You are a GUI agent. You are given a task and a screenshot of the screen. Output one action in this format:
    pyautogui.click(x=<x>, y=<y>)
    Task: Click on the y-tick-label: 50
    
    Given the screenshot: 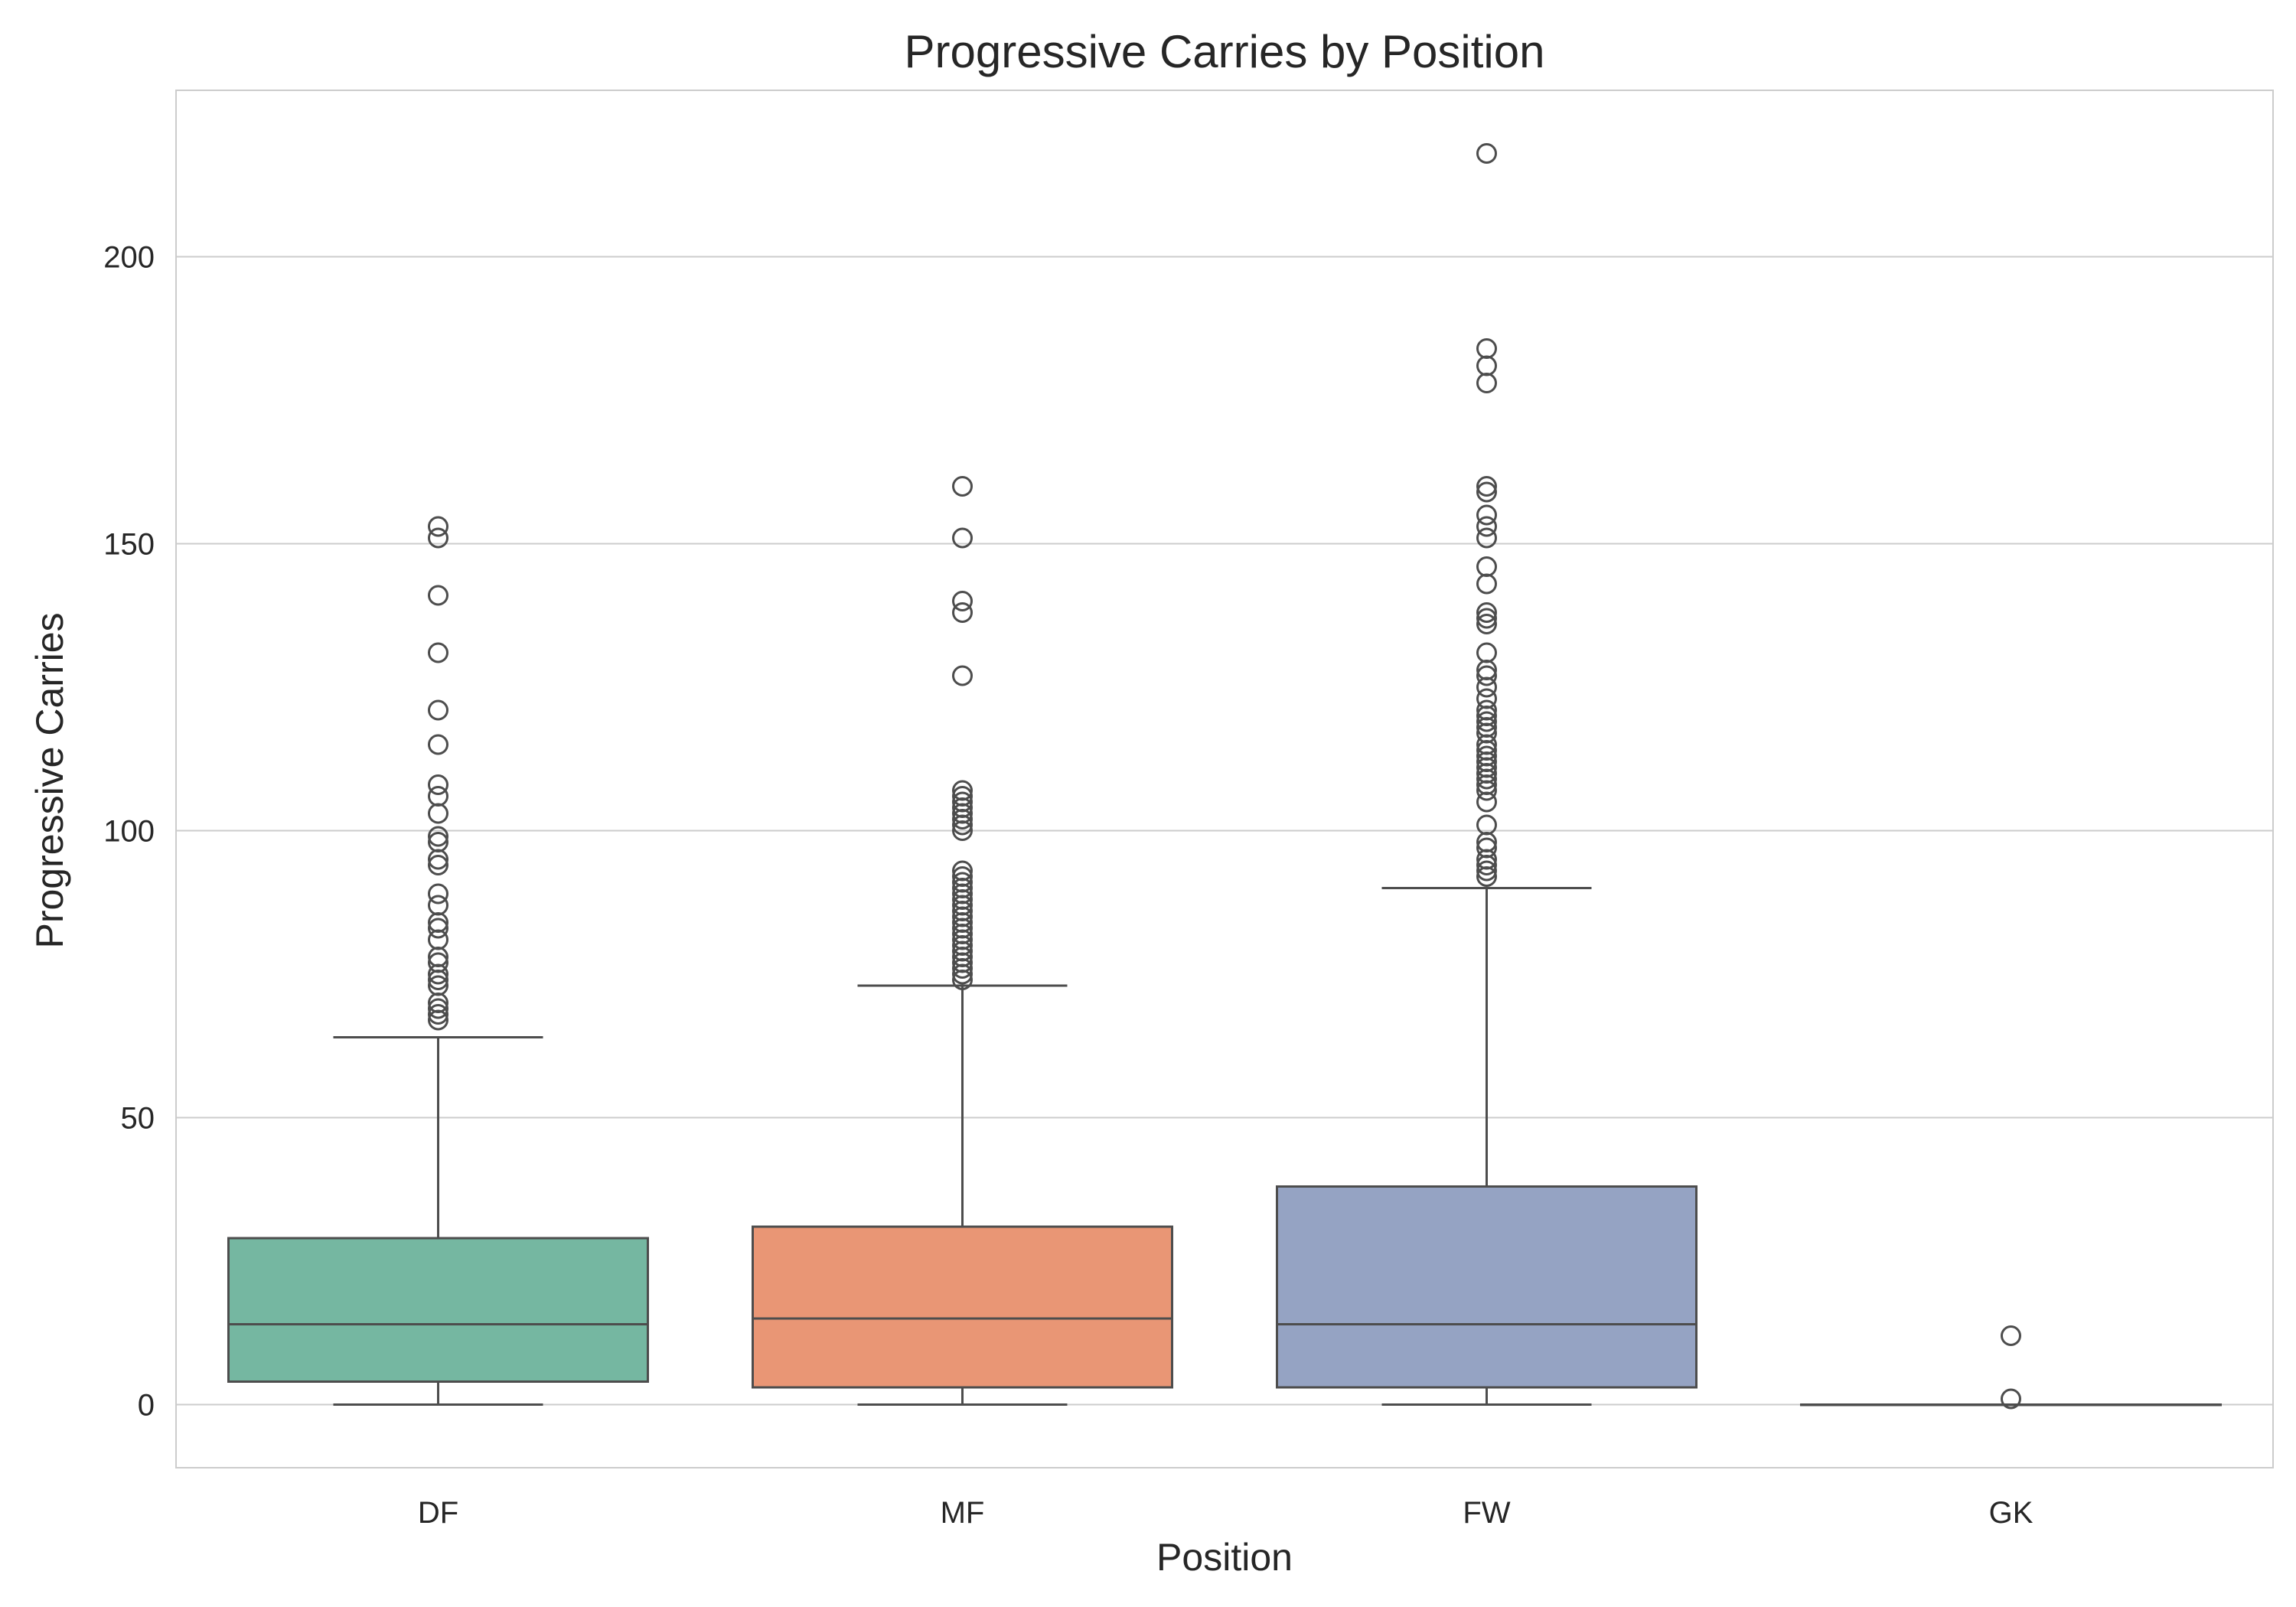 What is the action you would take?
    pyautogui.click(x=138, y=1119)
    